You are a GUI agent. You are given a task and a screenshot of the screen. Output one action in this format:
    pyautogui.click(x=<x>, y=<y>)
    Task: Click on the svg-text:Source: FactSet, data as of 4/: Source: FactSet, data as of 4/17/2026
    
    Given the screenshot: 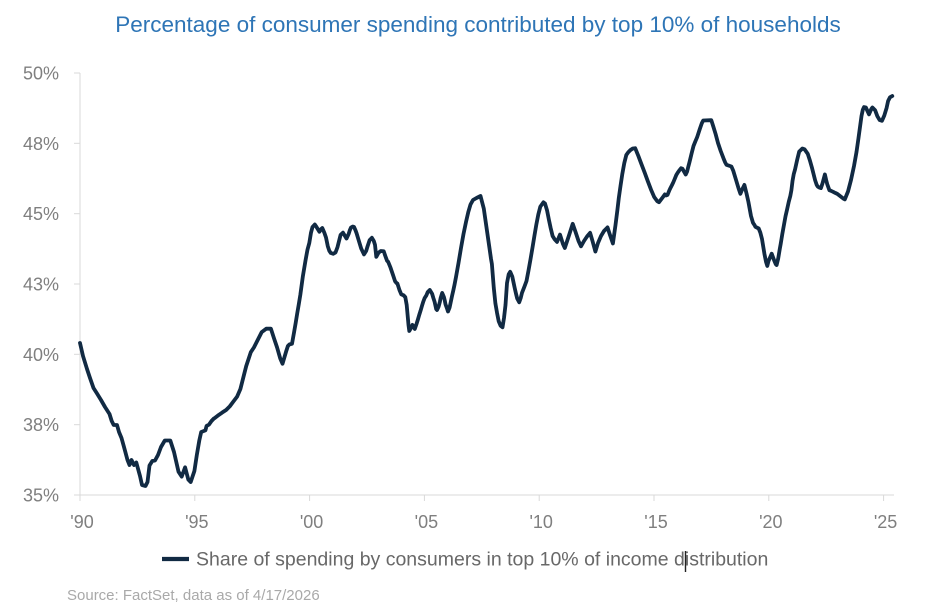 What is the action you would take?
    pyautogui.click(x=193, y=595)
    